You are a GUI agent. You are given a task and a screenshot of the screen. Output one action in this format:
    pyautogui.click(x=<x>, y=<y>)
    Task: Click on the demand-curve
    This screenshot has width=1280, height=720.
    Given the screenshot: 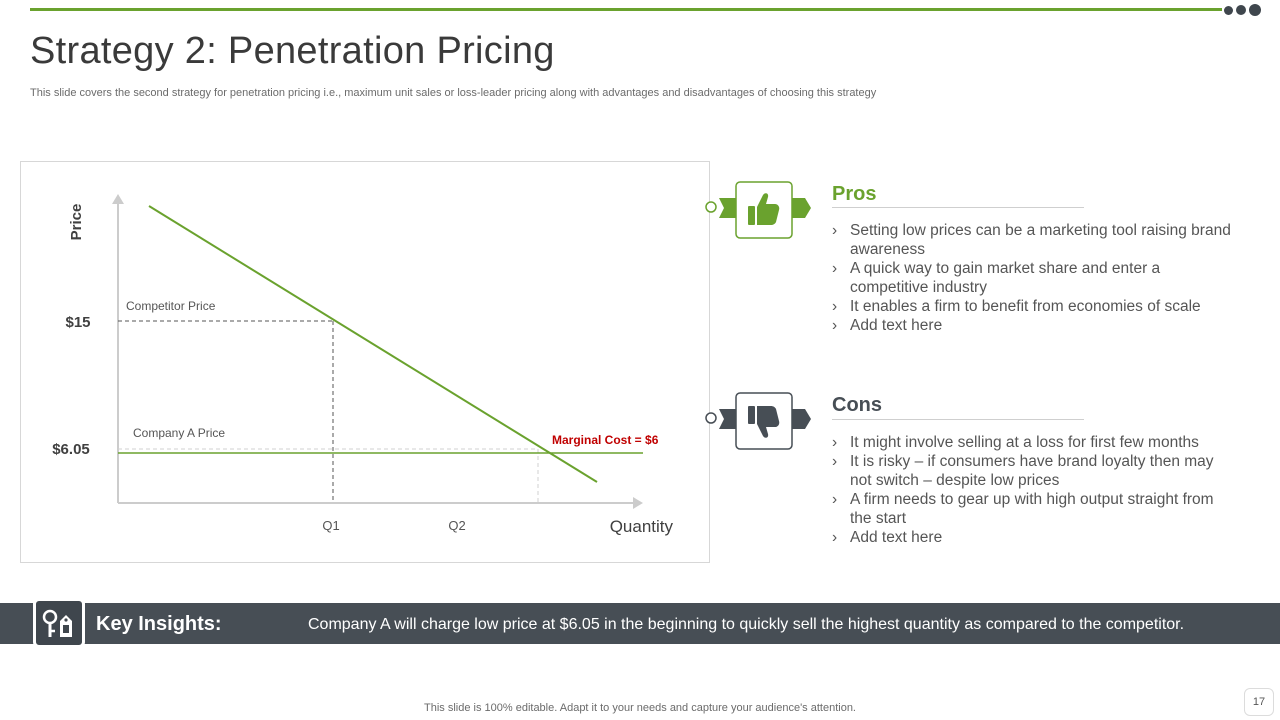 What is the action you would take?
    pyautogui.click(x=373, y=344)
    